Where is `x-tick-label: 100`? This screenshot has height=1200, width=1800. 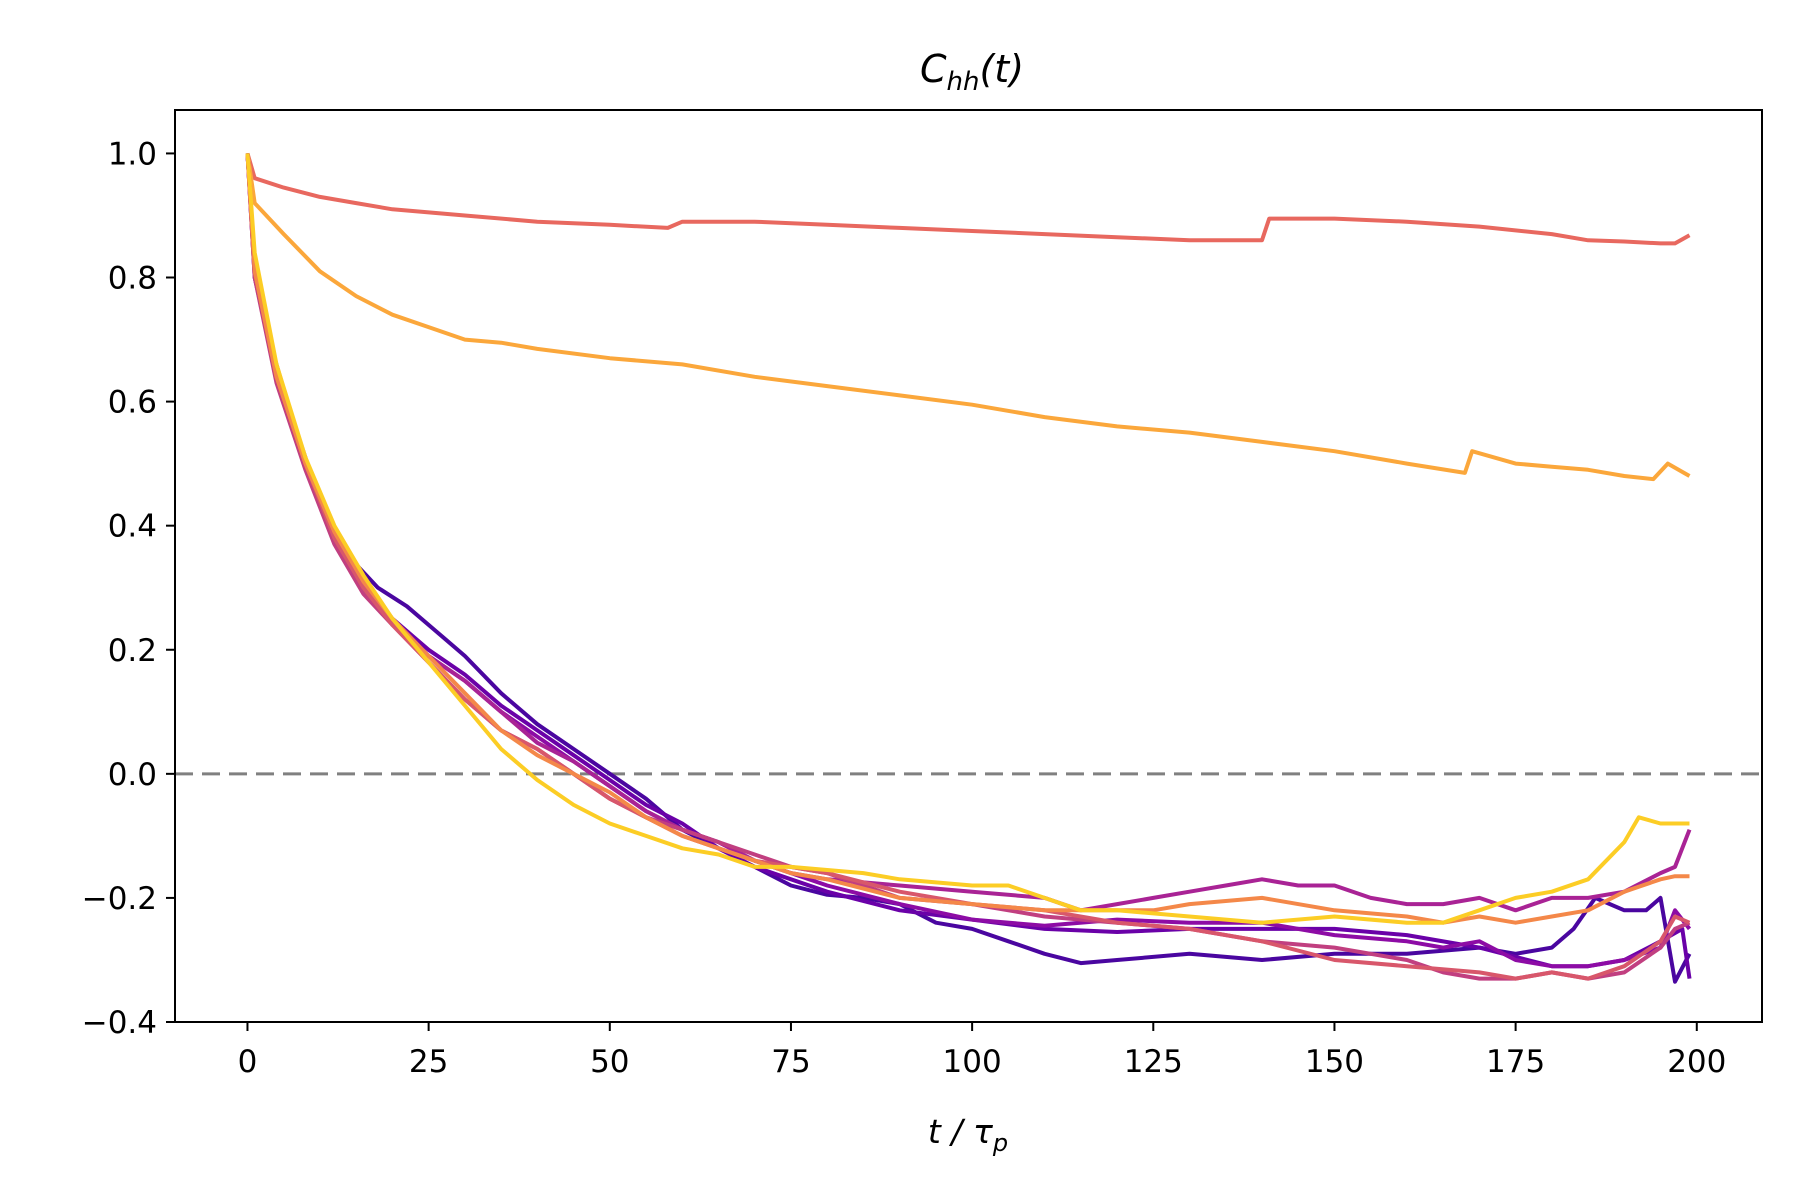
x-tick-label: 100 is located at coordinates (972, 1062).